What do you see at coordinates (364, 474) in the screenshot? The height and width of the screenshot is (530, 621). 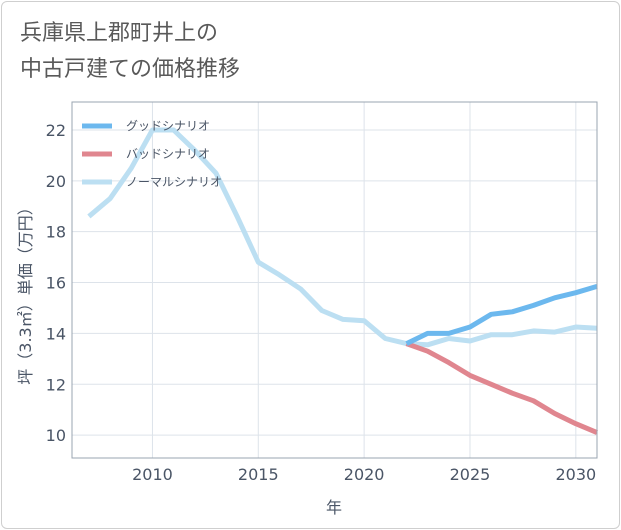 I see `x-tick-label: 2020` at bounding box center [364, 474].